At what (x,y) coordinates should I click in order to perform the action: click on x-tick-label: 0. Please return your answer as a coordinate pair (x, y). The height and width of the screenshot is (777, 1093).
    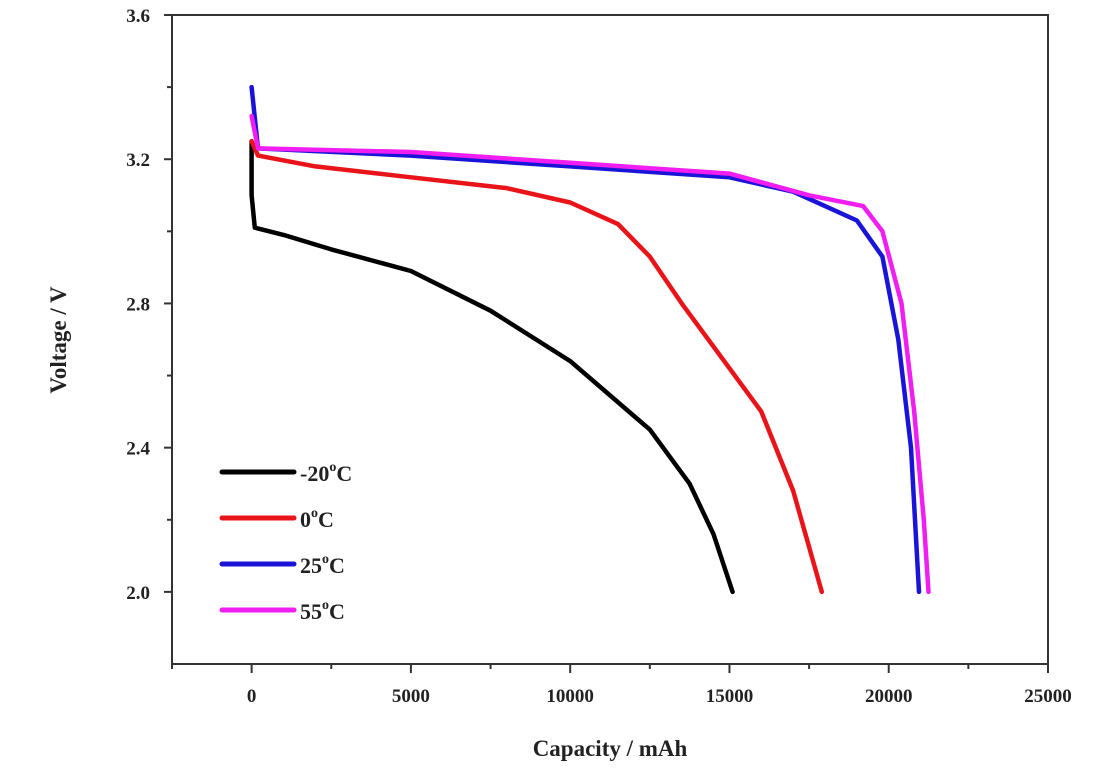
    Looking at the image, I should click on (252, 696).